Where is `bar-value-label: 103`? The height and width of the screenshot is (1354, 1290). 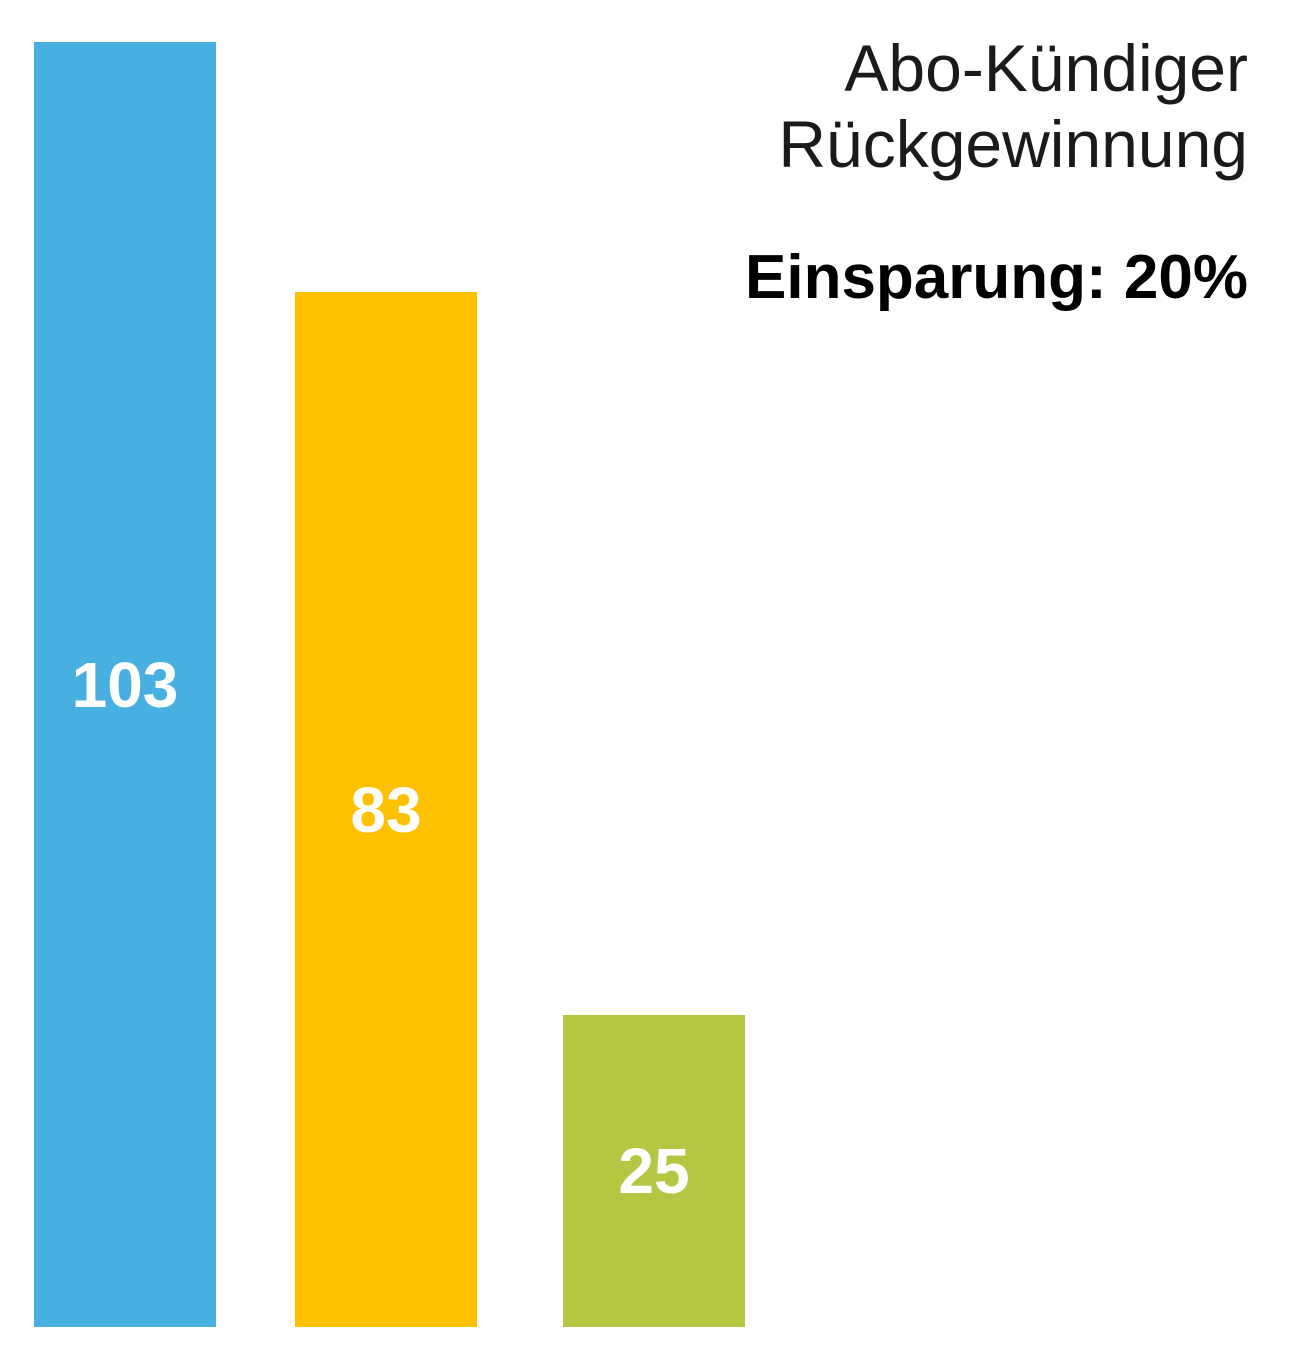 bar-value-label: 103 is located at coordinates (125, 684).